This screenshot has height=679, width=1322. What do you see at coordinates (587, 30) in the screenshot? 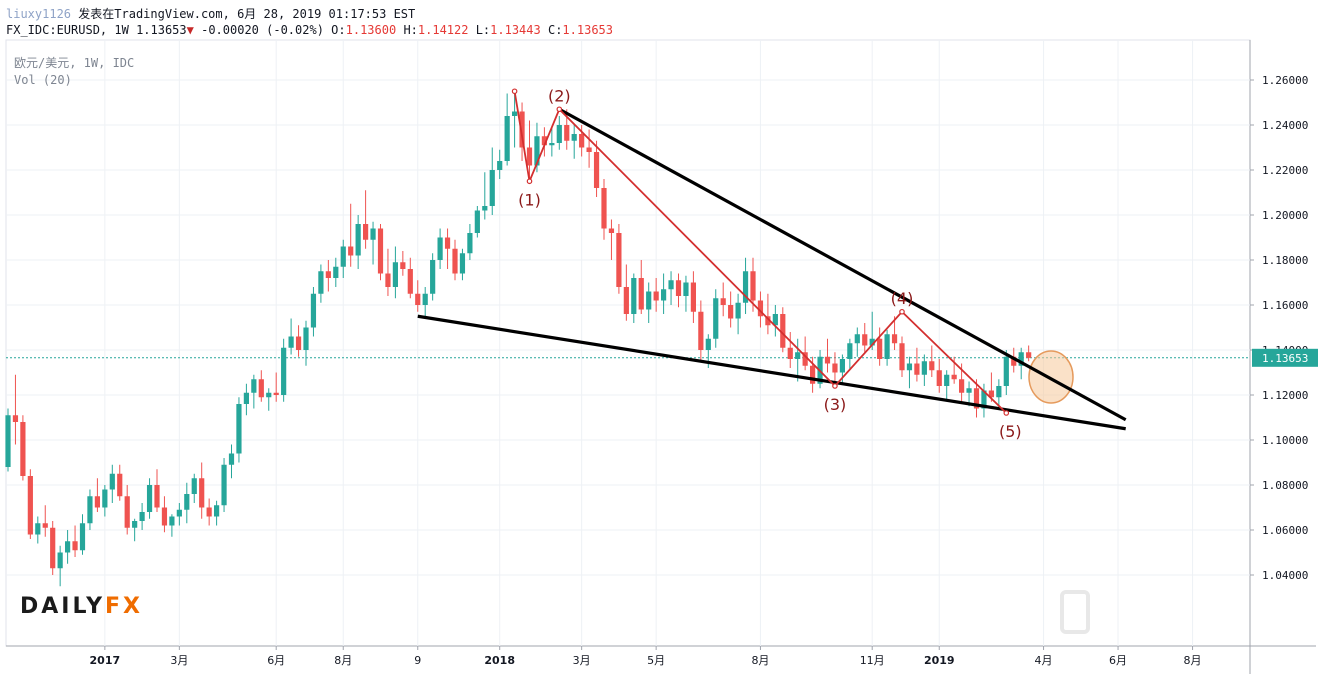
I see `ohlc-close: 1.13653` at bounding box center [587, 30].